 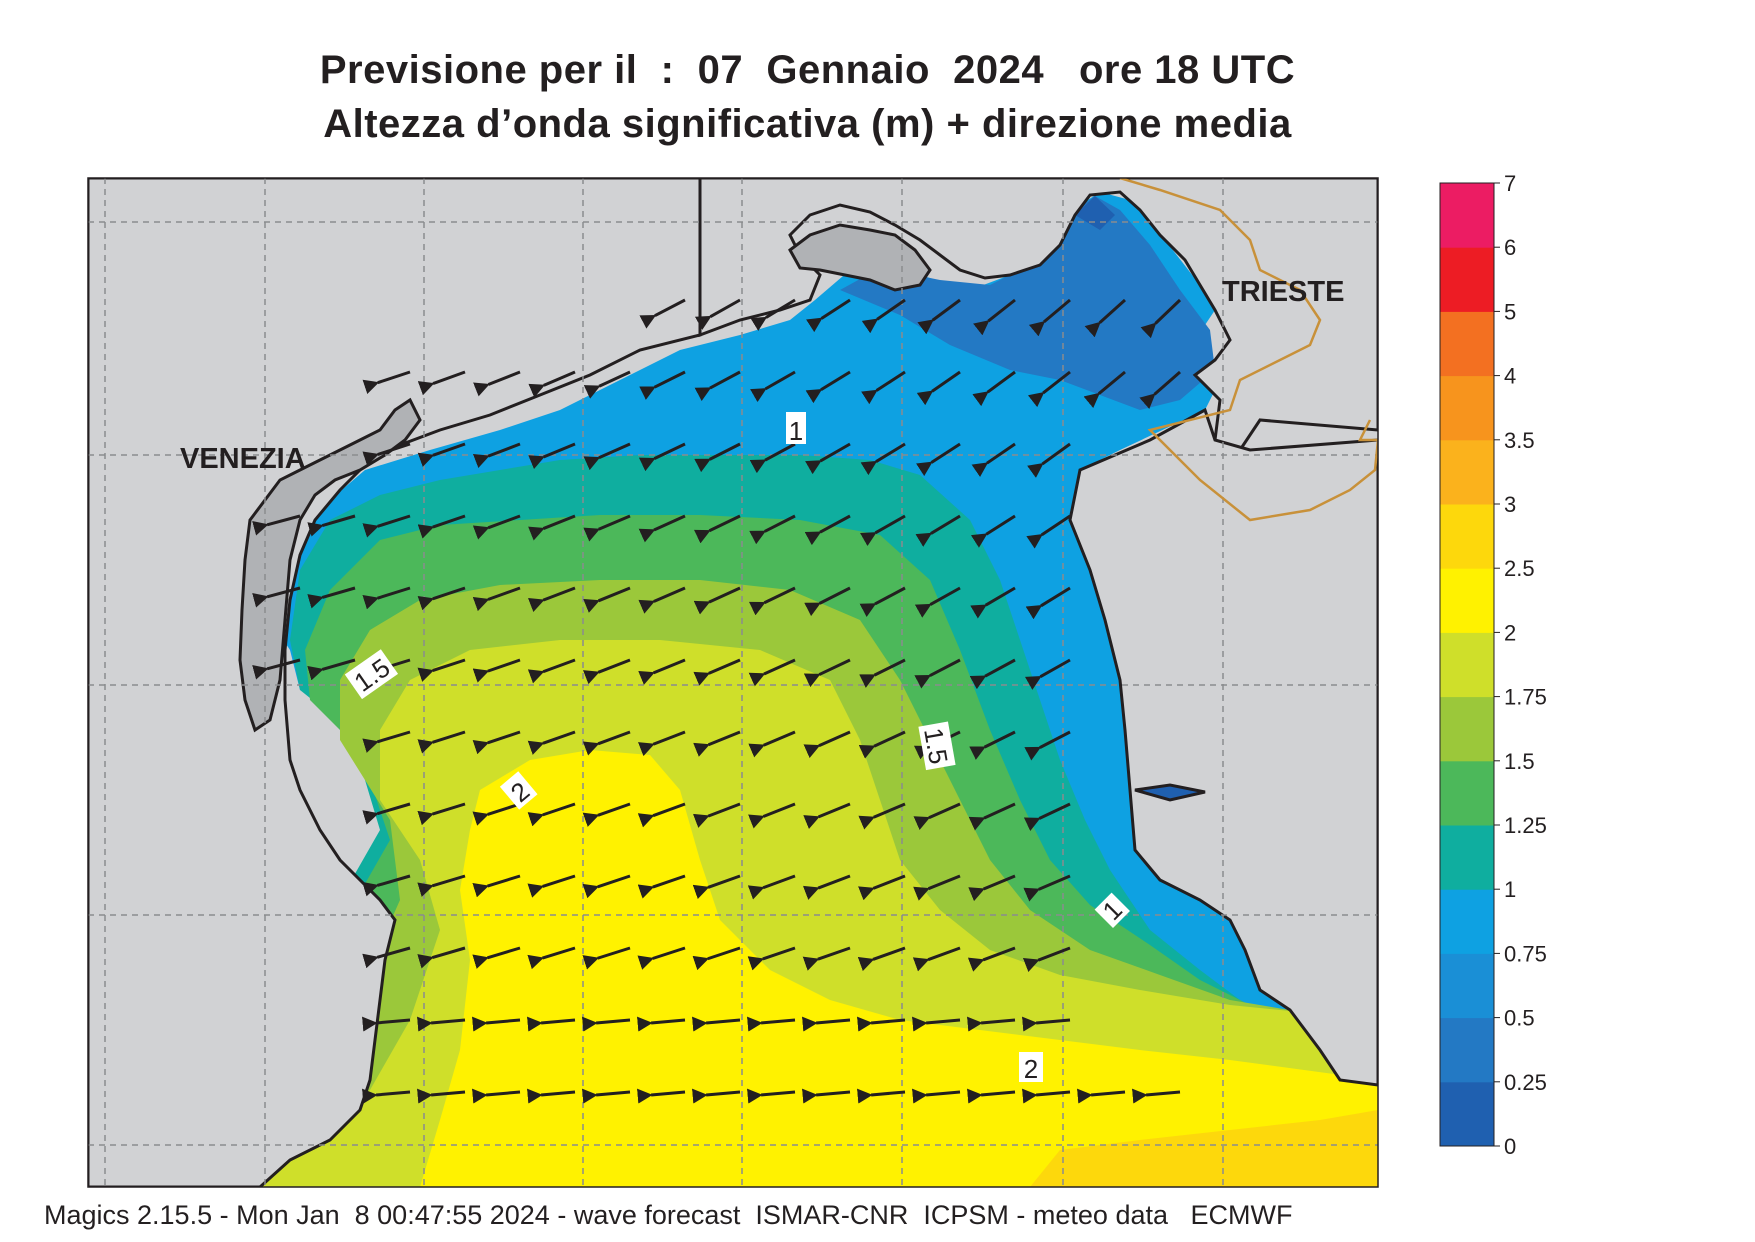 What do you see at coordinates (1519, 1018) in the screenshot?
I see `legend-label: 0.5` at bounding box center [1519, 1018].